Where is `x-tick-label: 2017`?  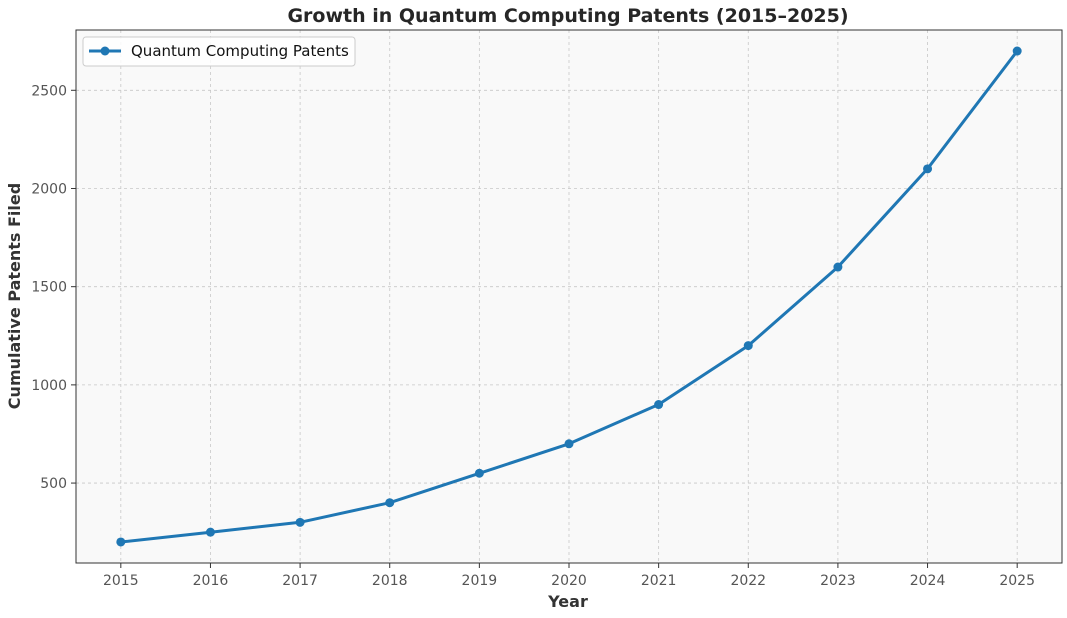 x-tick-label: 2017 is located at coordinates (300, 581).